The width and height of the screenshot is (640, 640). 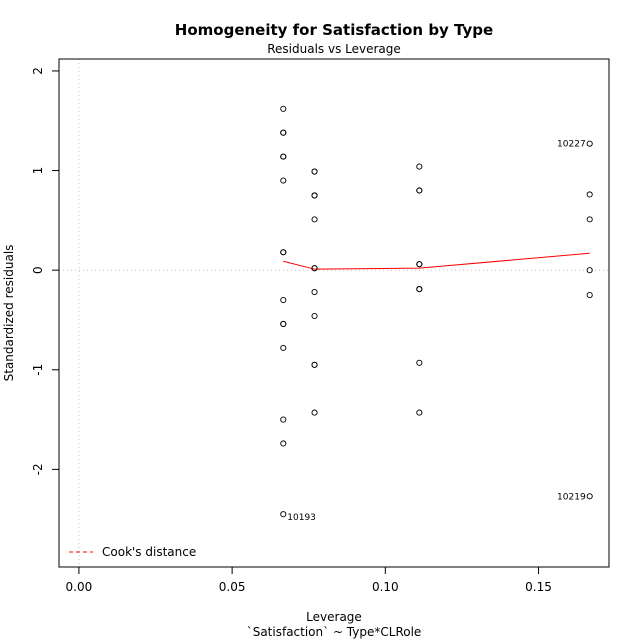 What do you see at coordinates (571, 497) in the screenshot?
I see `point-label: 10219` at bounding box center [571, 497].